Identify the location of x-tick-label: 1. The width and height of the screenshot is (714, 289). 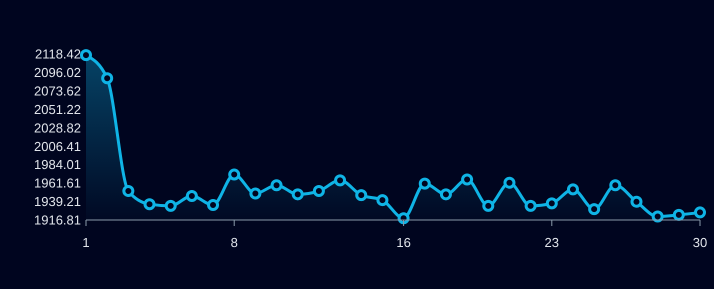
(86, 242).